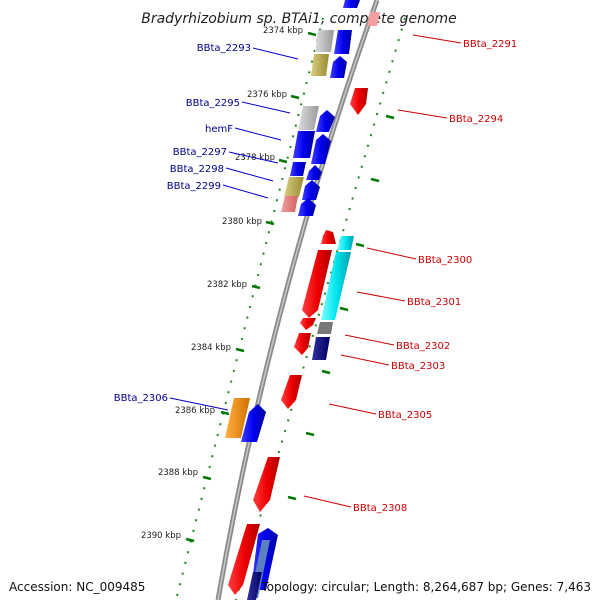 This screenshot has width=600, height=600. What do you see at coordinates (476, 119) in the screenshot?
I see `gene-label: BBta_2294` at bounding box center [476, 119].